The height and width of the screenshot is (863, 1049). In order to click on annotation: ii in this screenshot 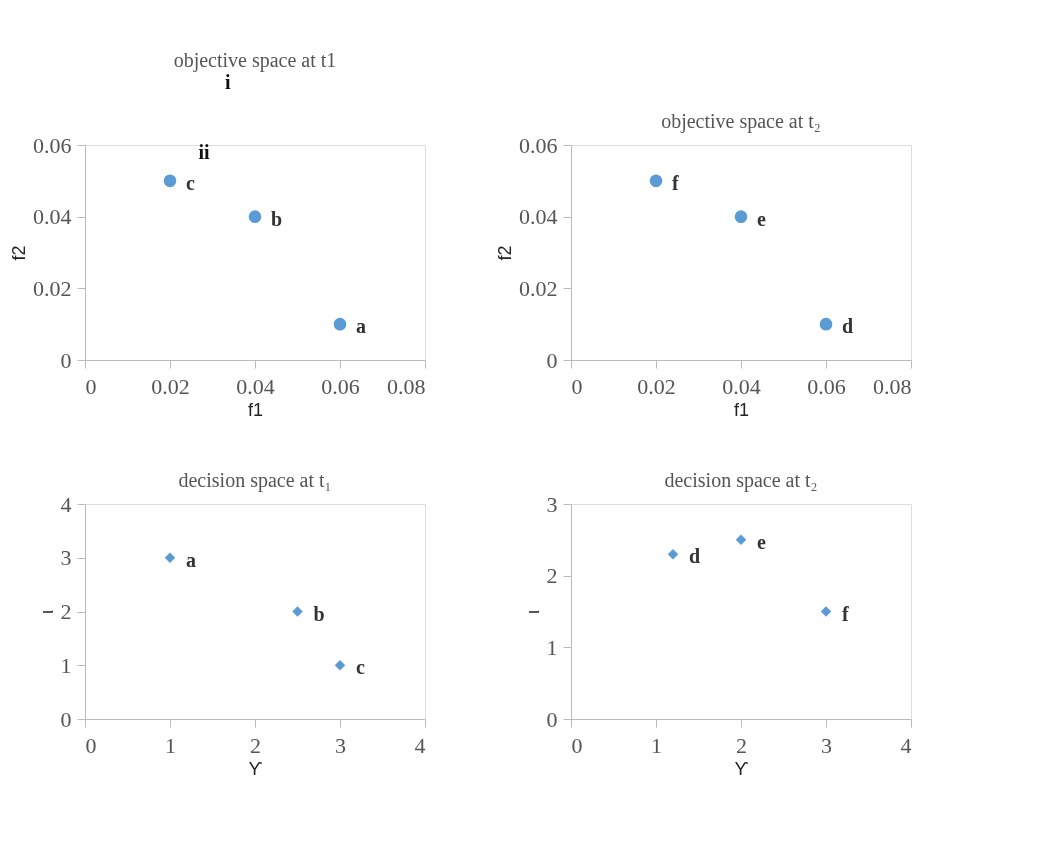, I will do `click(204, 152)`.